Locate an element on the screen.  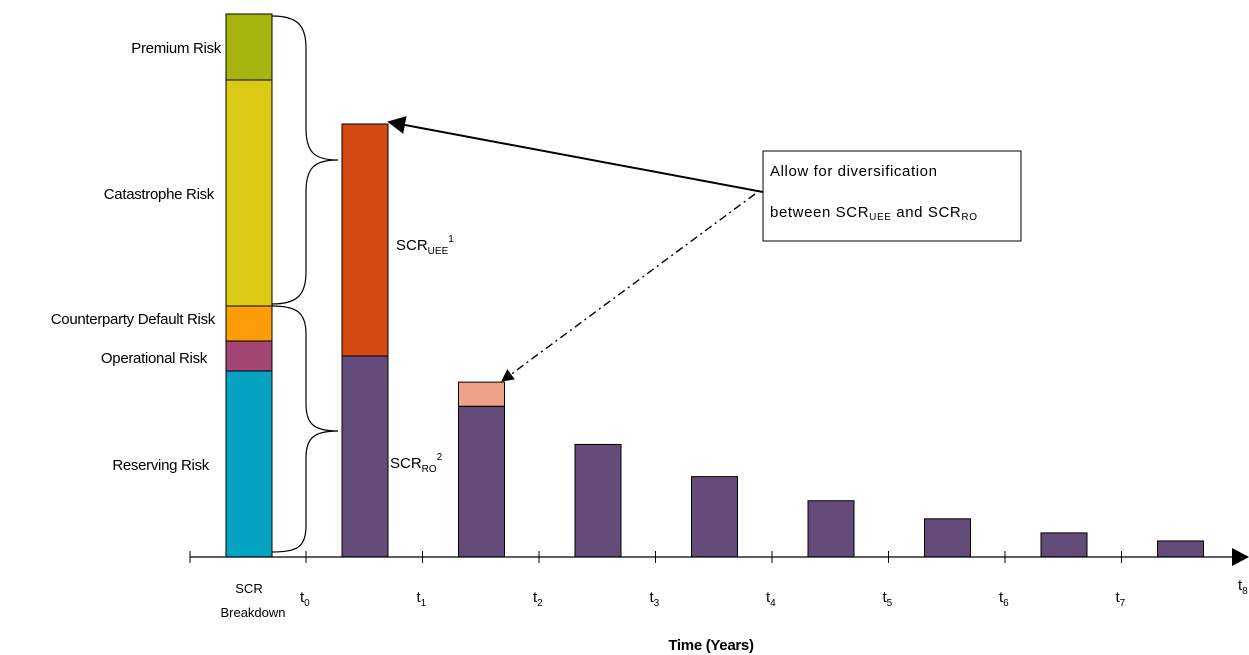
dashed-arrow-to-diversification is located at coordinates (628, 287).